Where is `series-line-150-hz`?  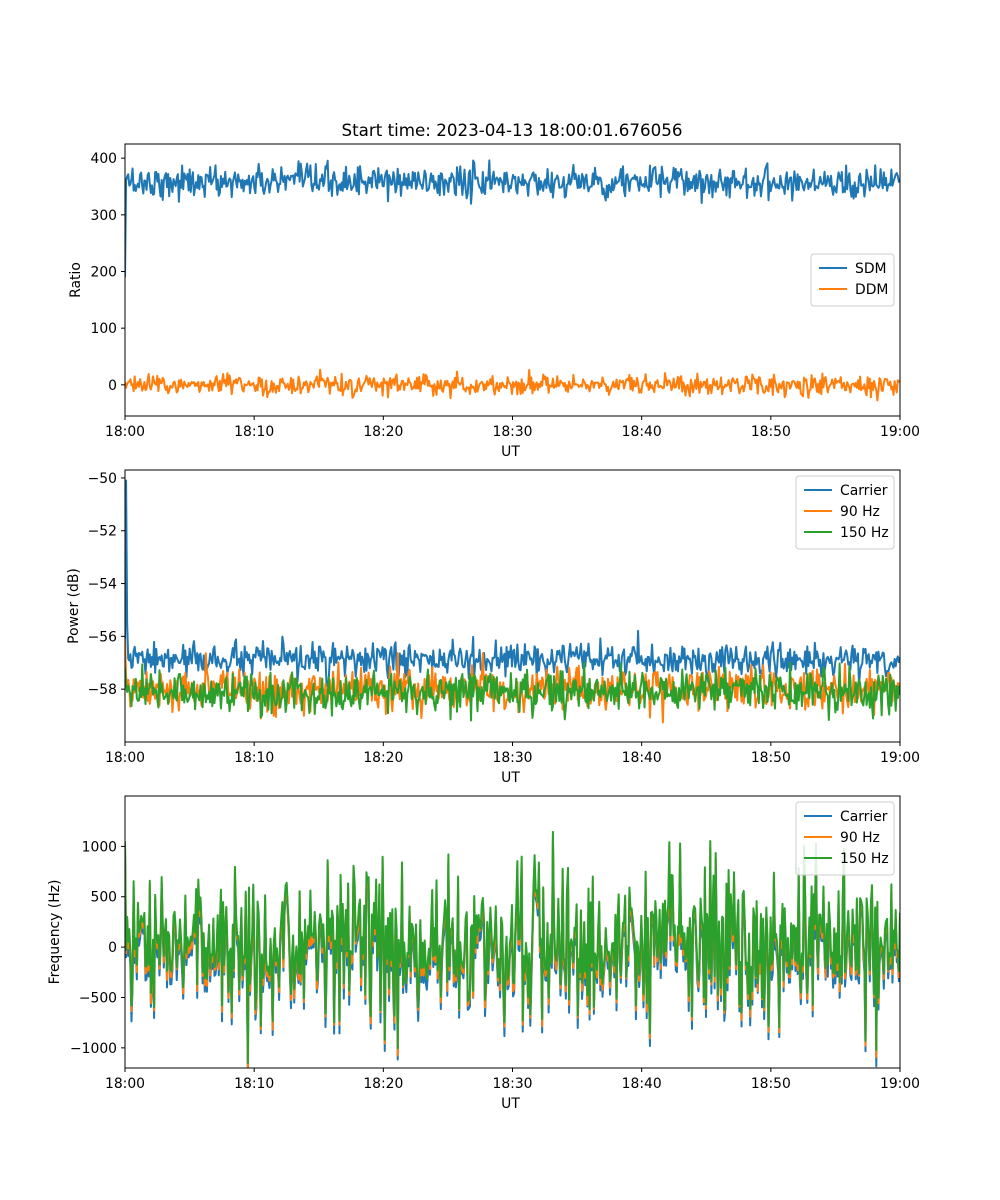 series-line-150-hz is located at coordinates (512, 691).